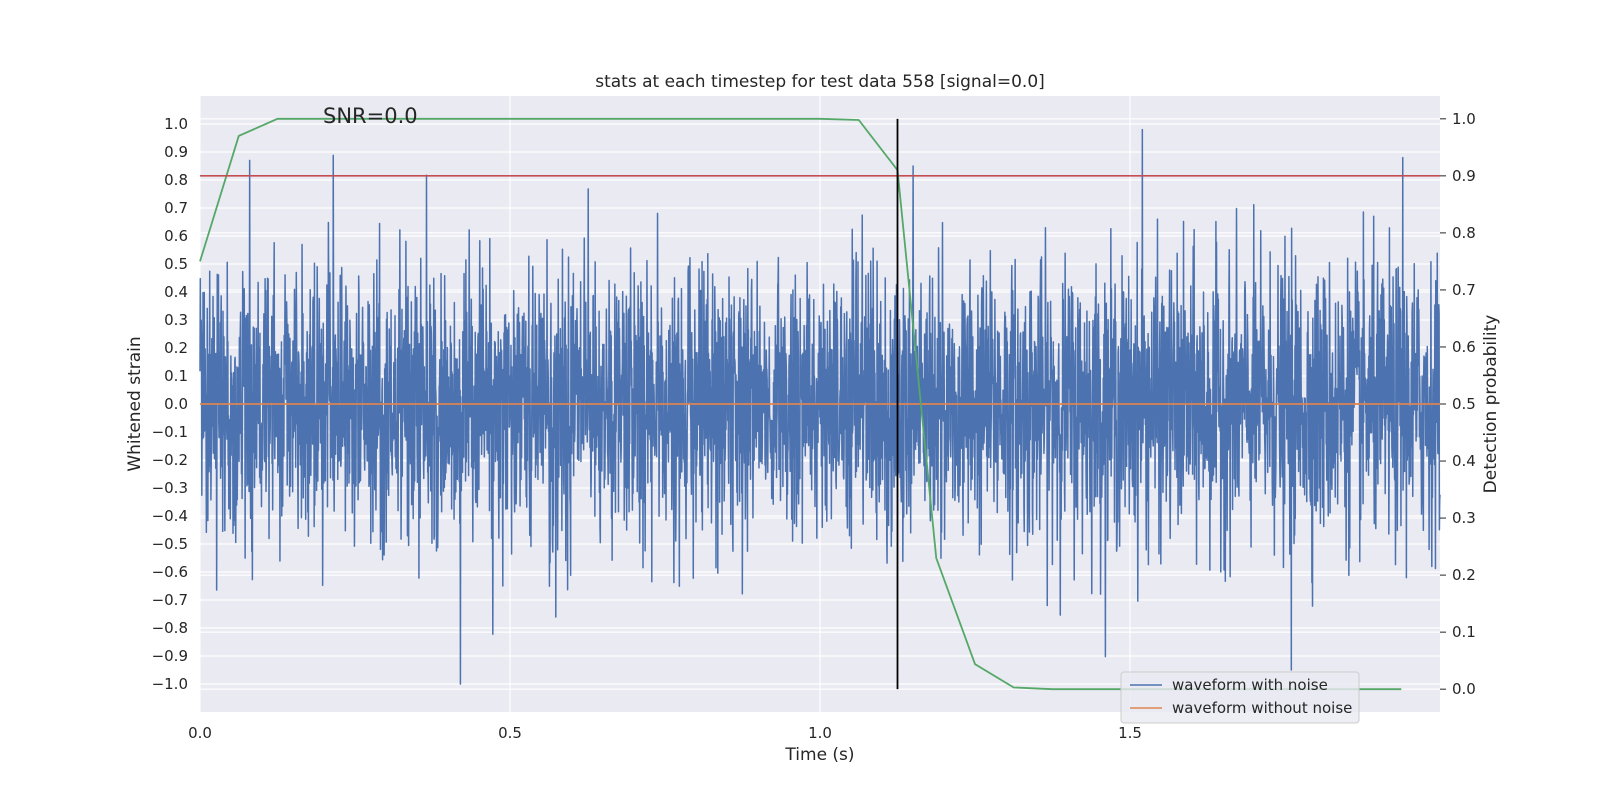 The height and width of the screenshot is (800, 1600). Describe the element at coordinates (1464, 119) in the screenshot. I see `y2-tick-label: 1.0` at that location.